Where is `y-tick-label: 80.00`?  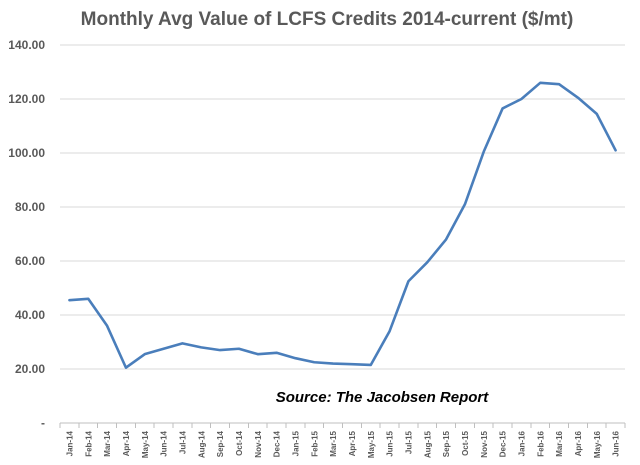
y-tick-label: 80.00 is located at coordinates (30, 207).